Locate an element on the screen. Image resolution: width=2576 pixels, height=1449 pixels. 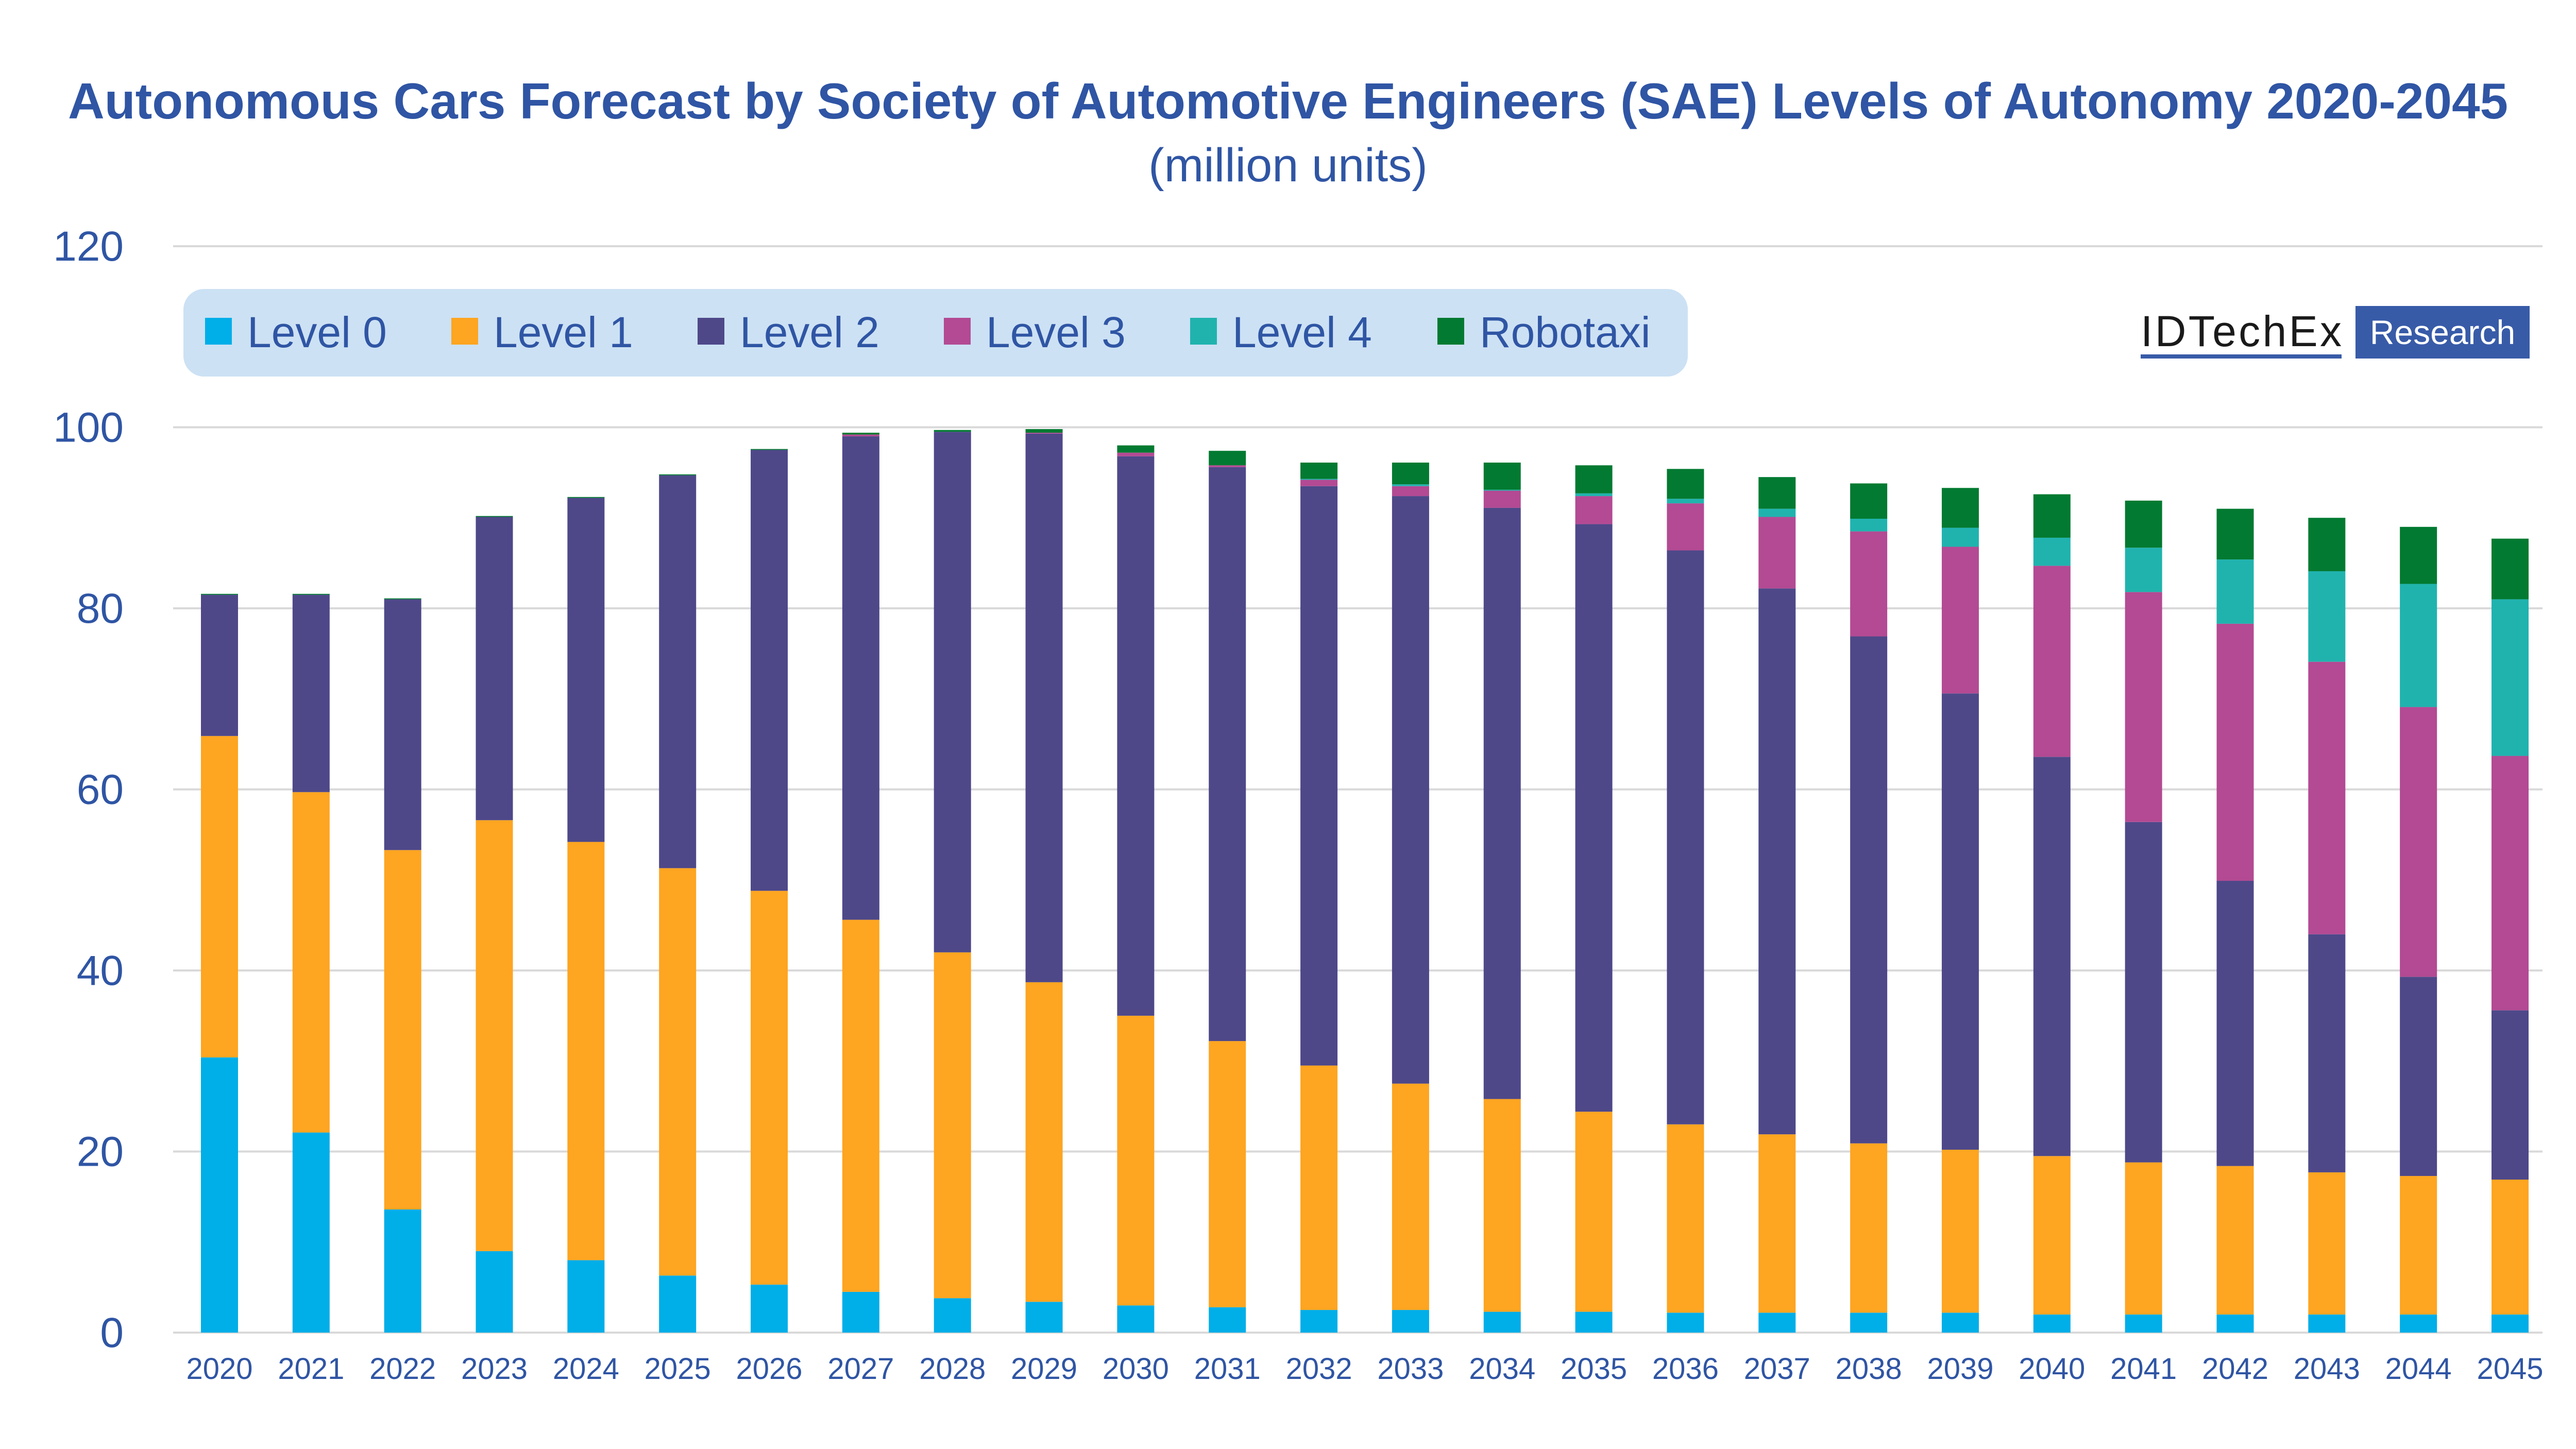
y-tick-label: 40 is located at coordinates (100, 970).